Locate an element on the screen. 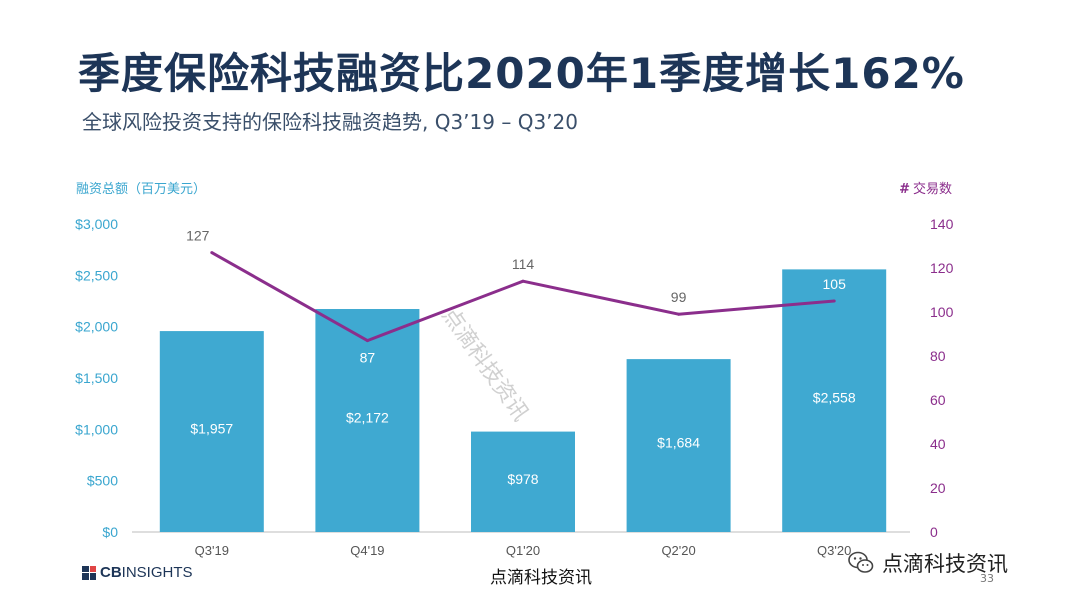 This screenshot has height=611, width=1080. left-tick-label: $2,000 is located at coordinates (96, 327).